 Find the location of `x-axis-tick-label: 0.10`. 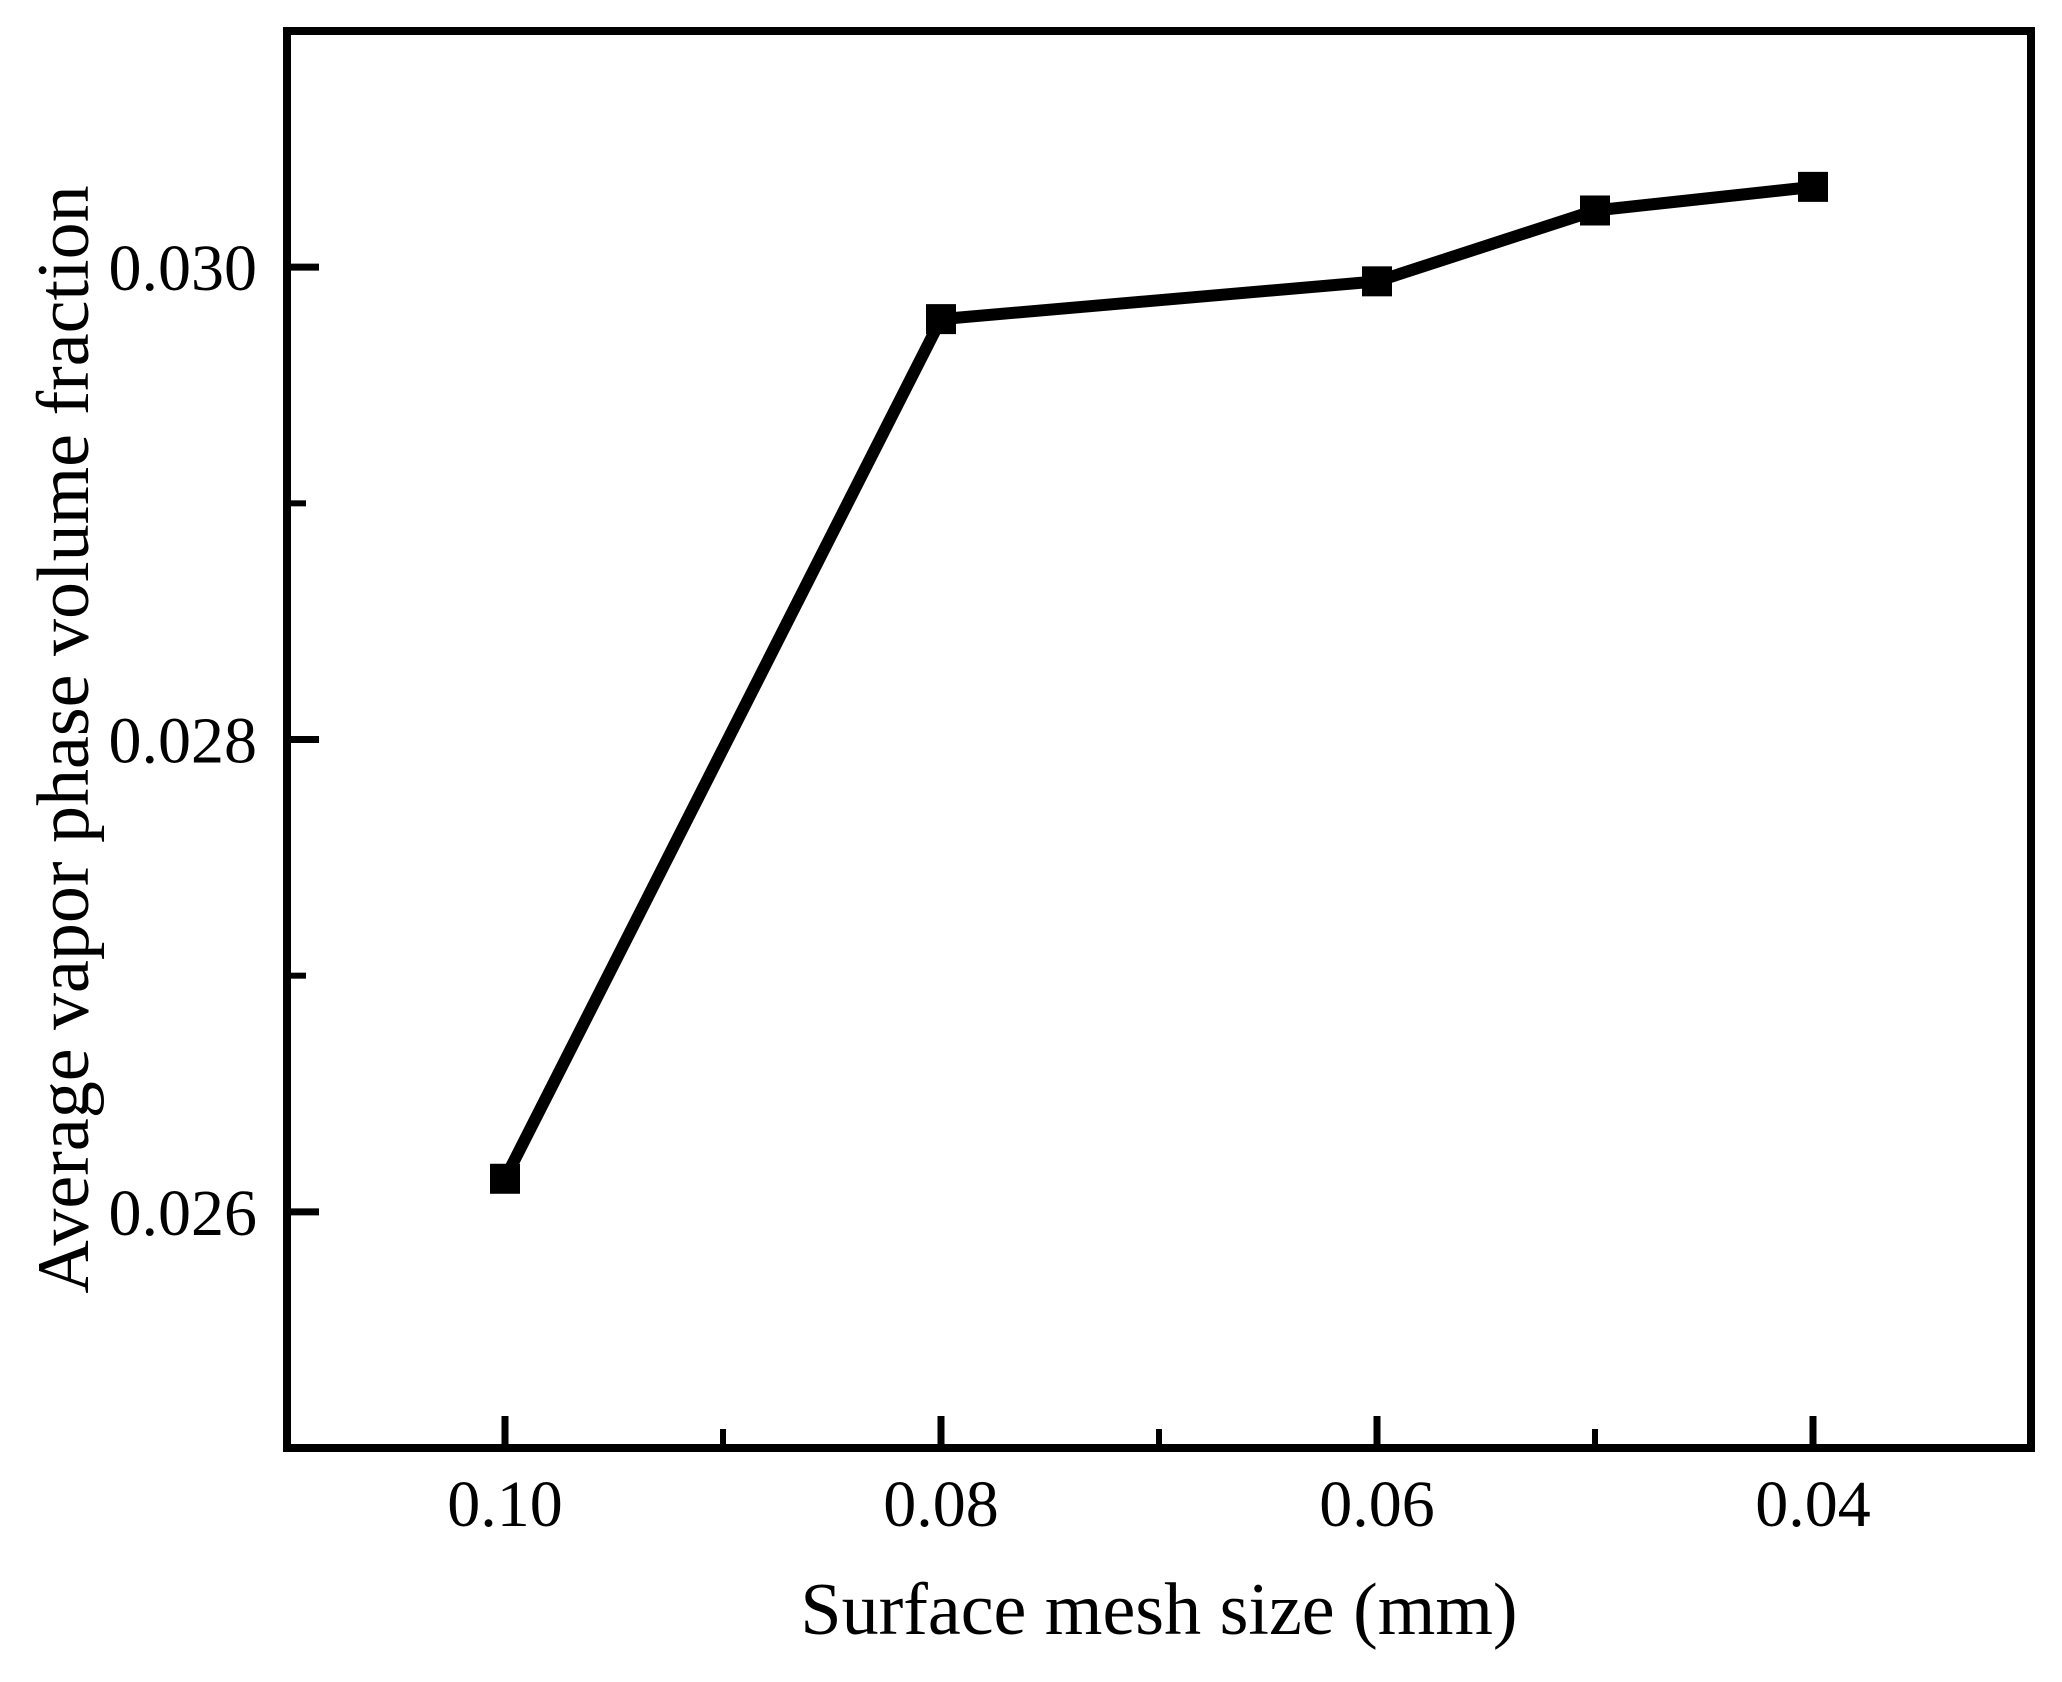

x-axis-tick-label: 0.10 is located at coordinates (505, 1504).